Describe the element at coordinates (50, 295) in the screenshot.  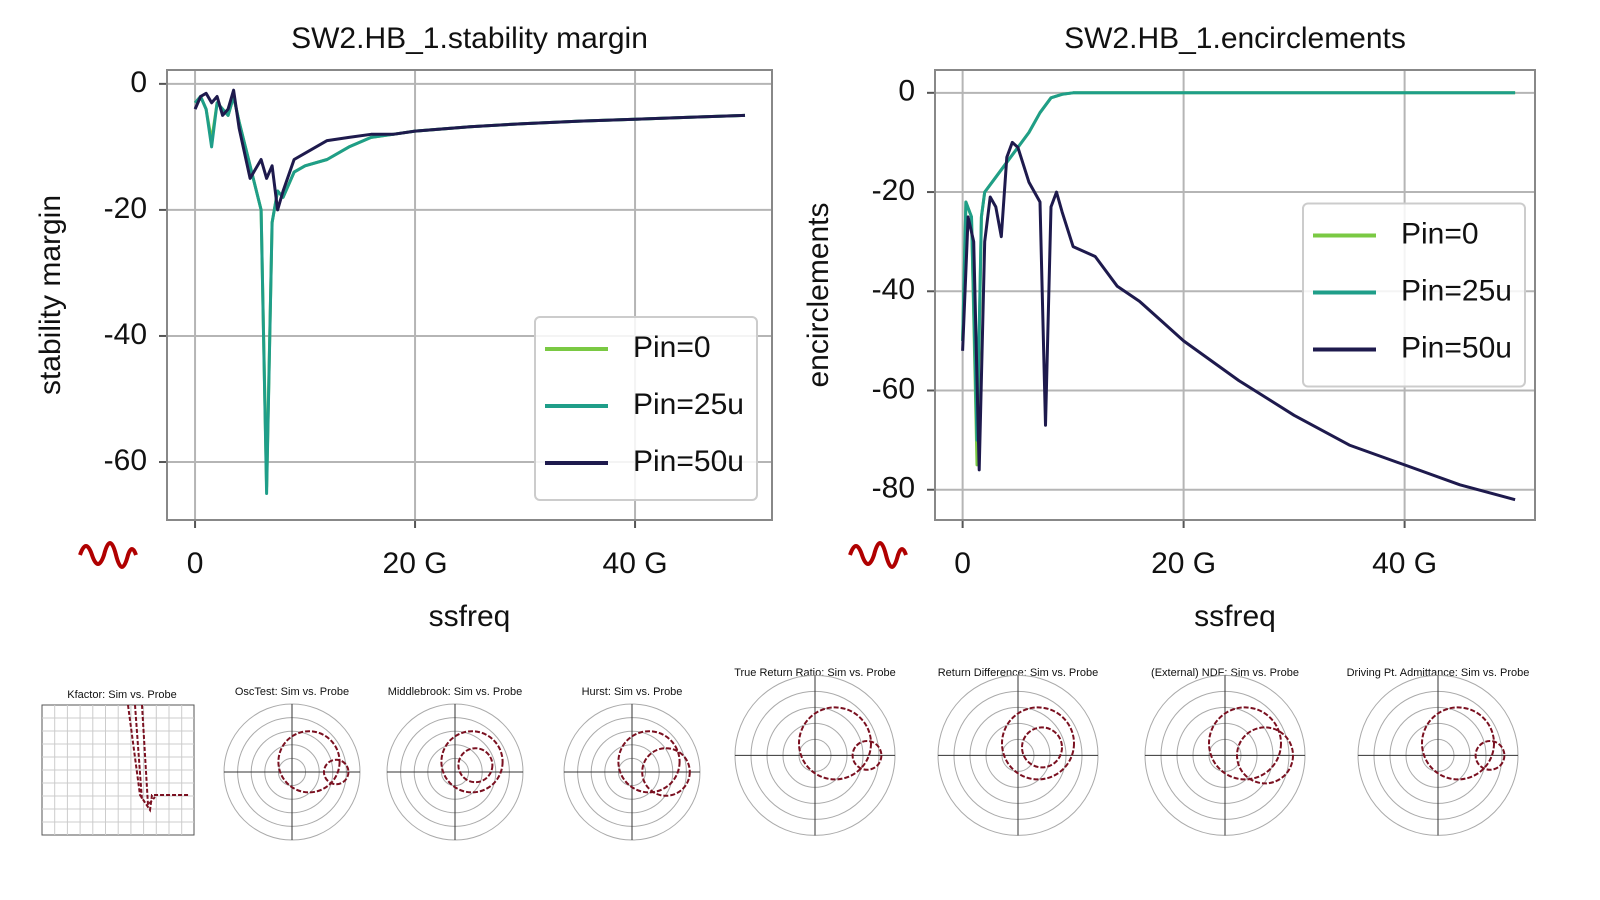
I see `y-axis-label: stability margin` at that location.